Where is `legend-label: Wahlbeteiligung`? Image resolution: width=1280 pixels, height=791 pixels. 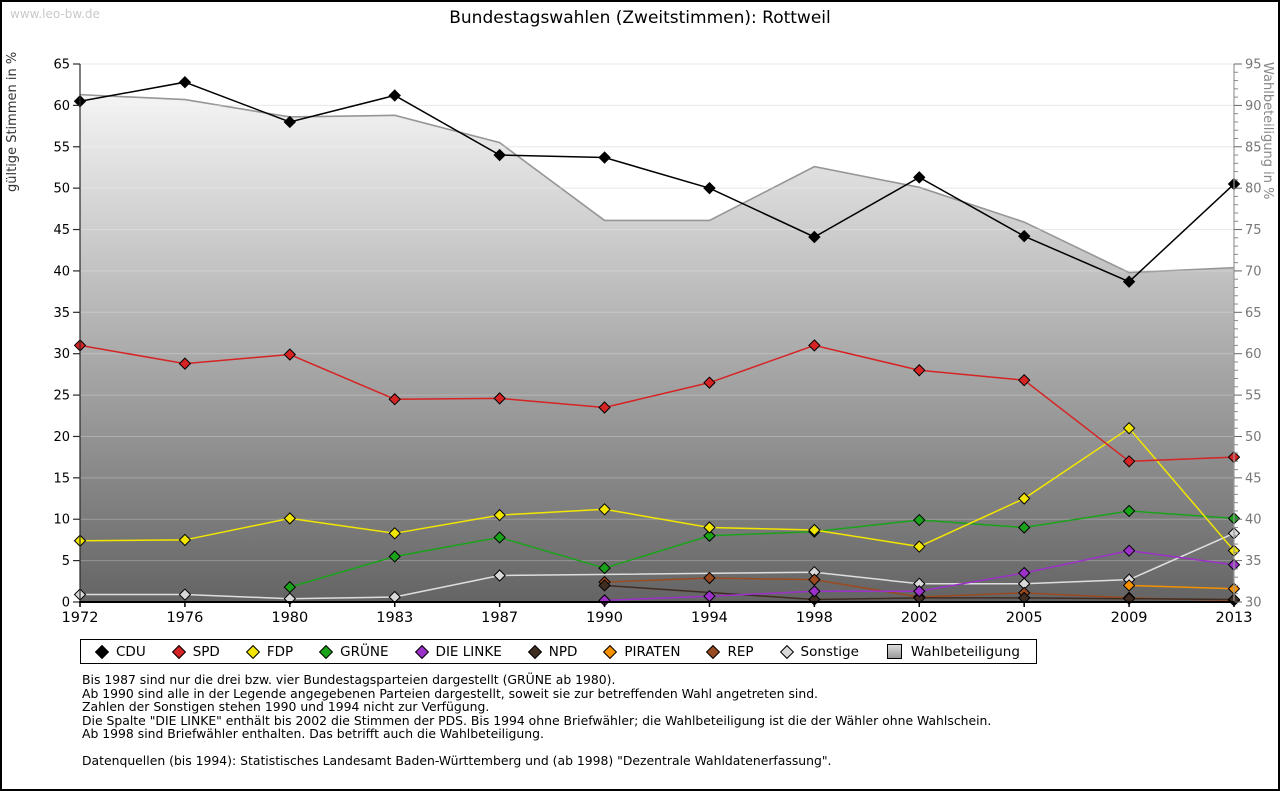
legend-label: Wahlbeteiligung is located at coordinates (965, 651).